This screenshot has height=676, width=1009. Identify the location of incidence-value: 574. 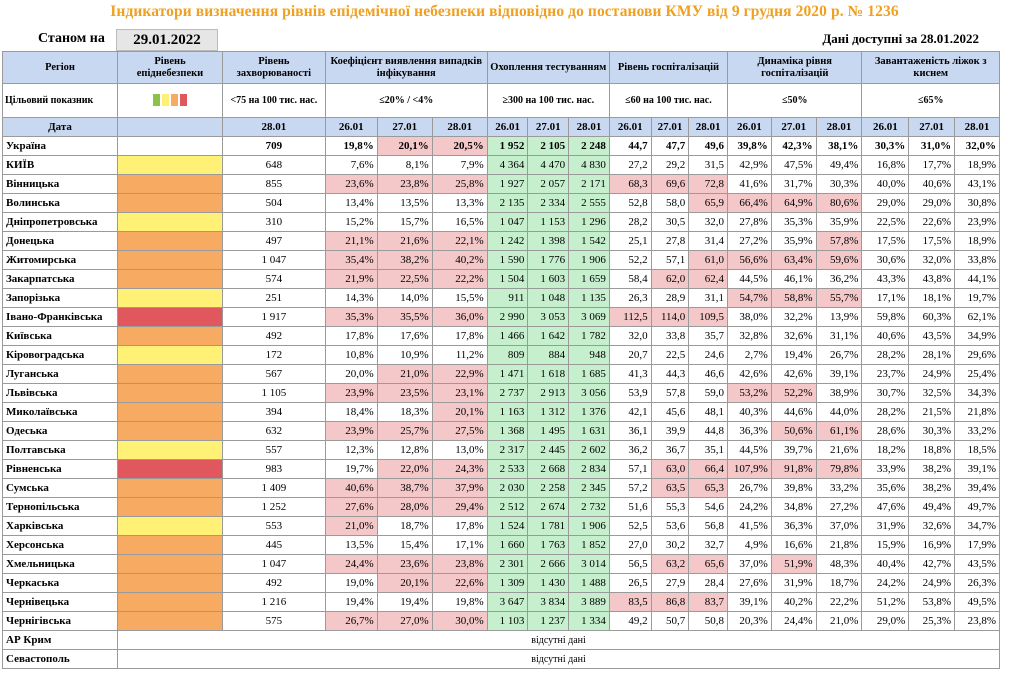
(273, 279).